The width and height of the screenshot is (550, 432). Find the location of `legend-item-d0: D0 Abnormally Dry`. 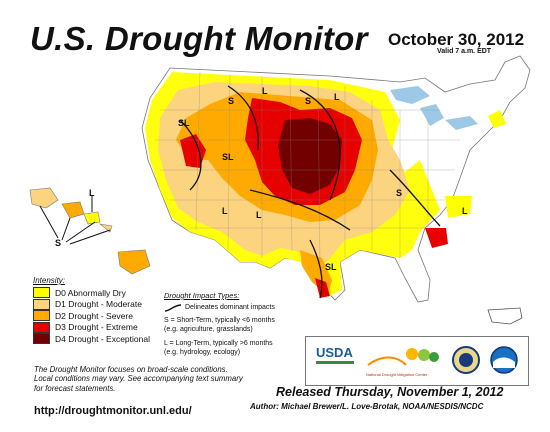

legend-item-d0: D0 Abnormally Dry is located at coordinates (100, 293).